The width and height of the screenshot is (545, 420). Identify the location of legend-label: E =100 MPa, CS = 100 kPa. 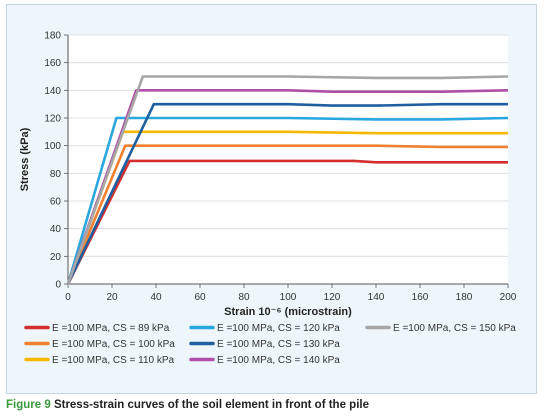
(113, 344).